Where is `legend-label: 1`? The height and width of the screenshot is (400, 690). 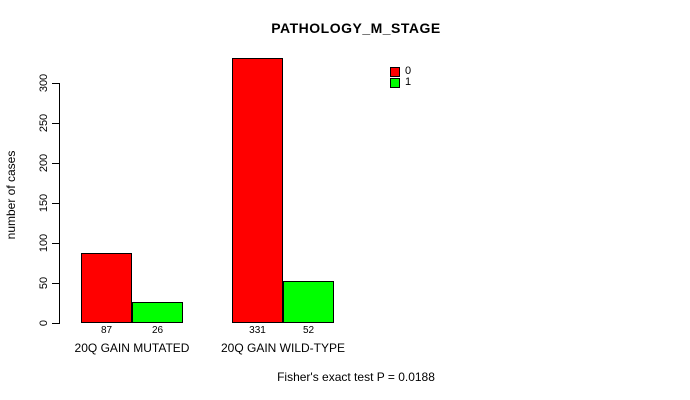 legend-label: 1 is located at coordinates (408, 82).